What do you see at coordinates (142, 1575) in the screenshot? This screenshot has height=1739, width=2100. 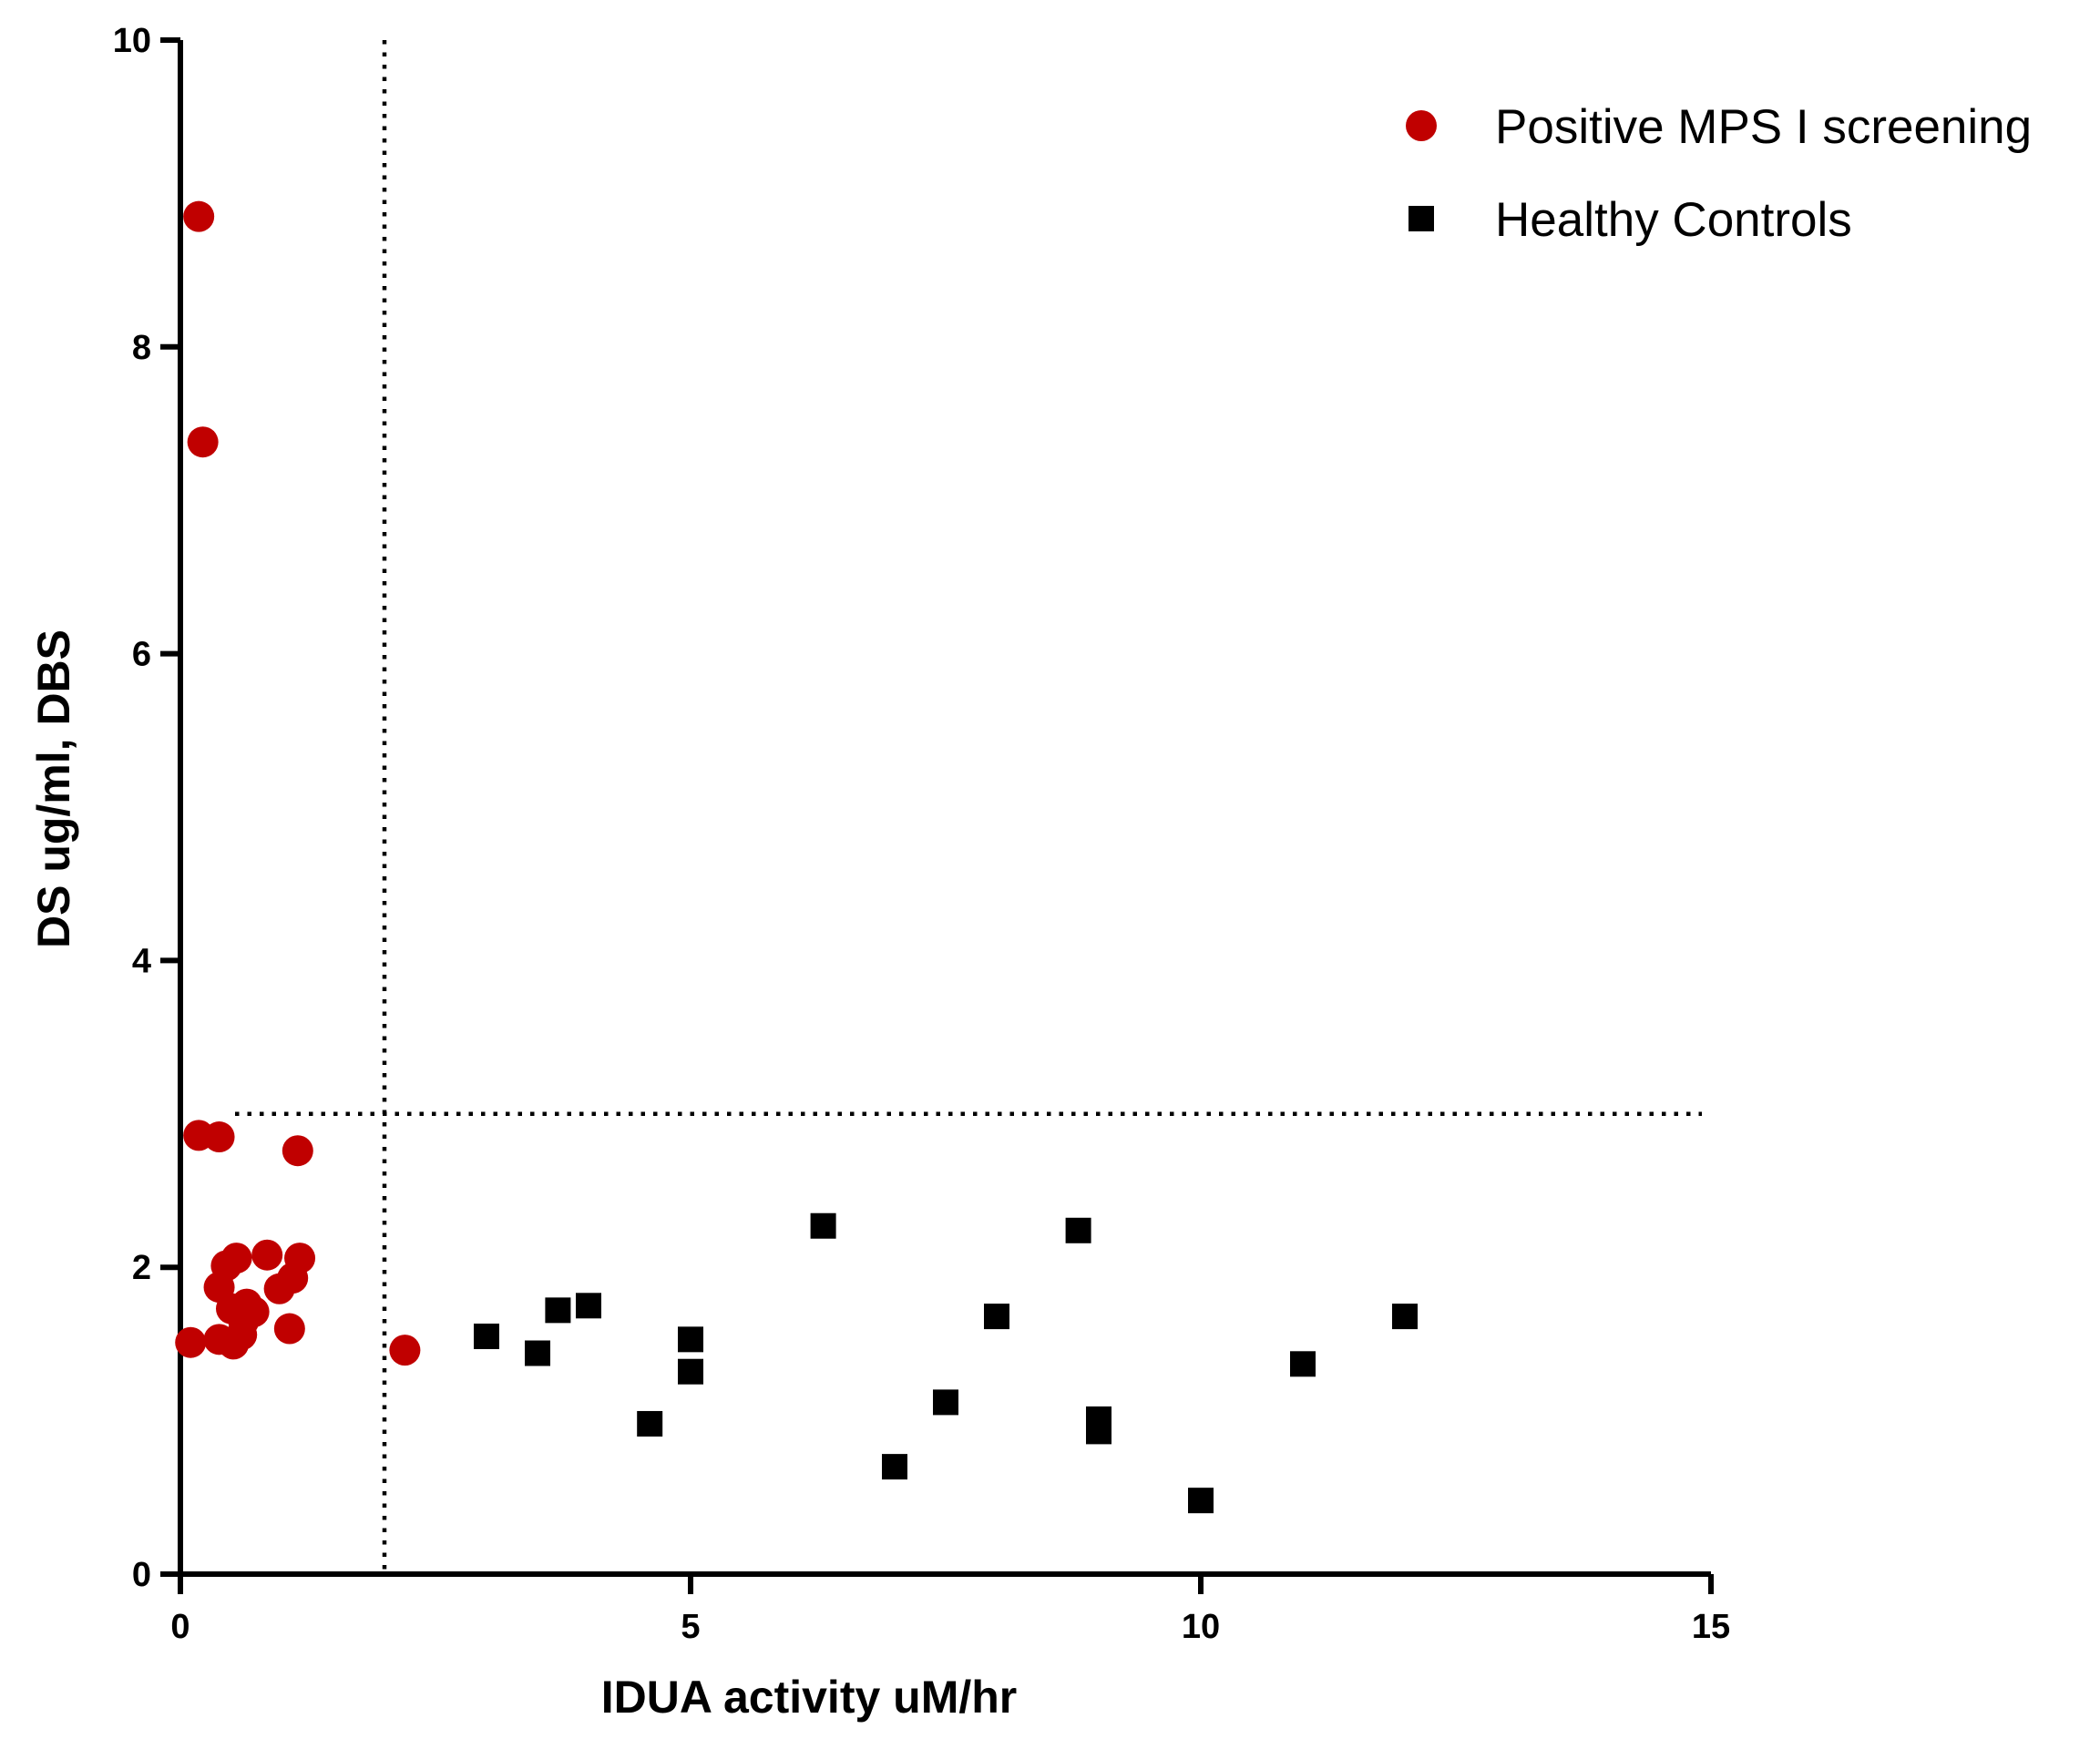 I see `y-tick-label: 0` at bounding box center [142, 1575].